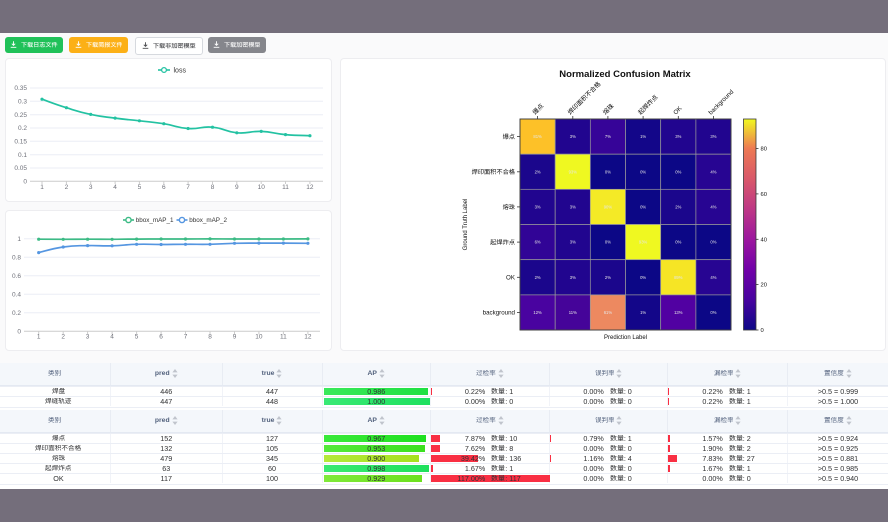 The width and height of the screenshot is (888, 522). I want to click on svg-text: Ground Truth Label, so click(466, 225).